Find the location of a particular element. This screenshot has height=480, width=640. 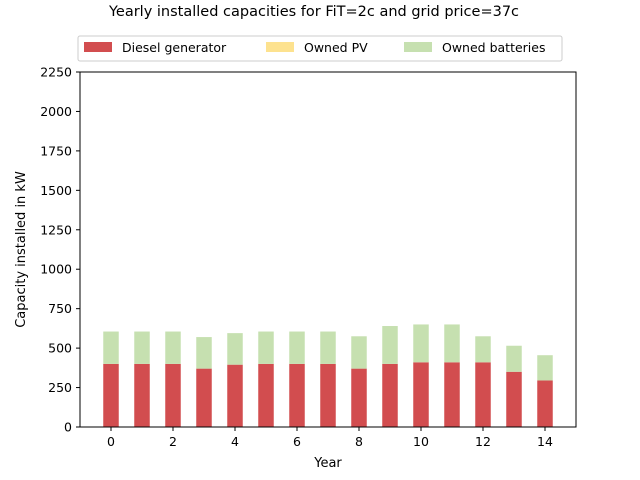

x-tick-label: 2 is located at coordinates (173, 441).